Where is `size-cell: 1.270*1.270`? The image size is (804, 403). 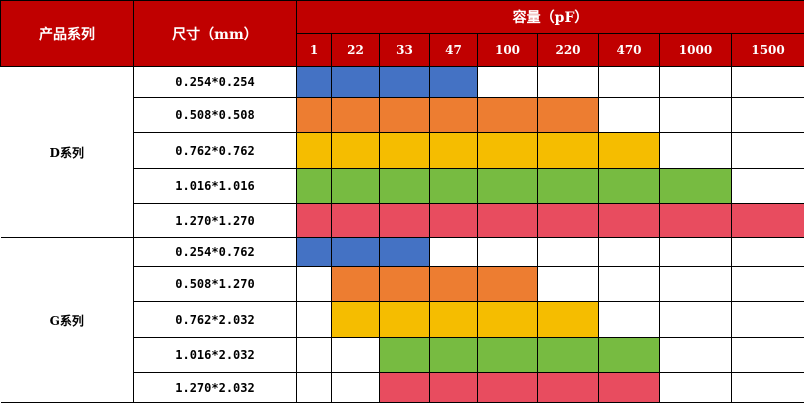
size-cell: 1.270*1.270 is located at coordinates (215, 221).